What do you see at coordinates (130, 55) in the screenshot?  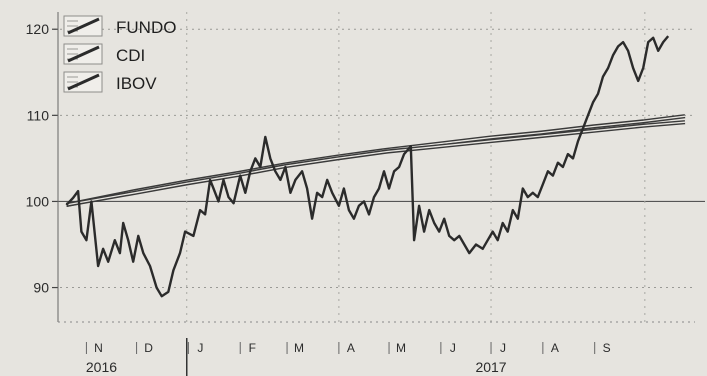 I see `legend-label: CDI` at bounding box center [130, 55].